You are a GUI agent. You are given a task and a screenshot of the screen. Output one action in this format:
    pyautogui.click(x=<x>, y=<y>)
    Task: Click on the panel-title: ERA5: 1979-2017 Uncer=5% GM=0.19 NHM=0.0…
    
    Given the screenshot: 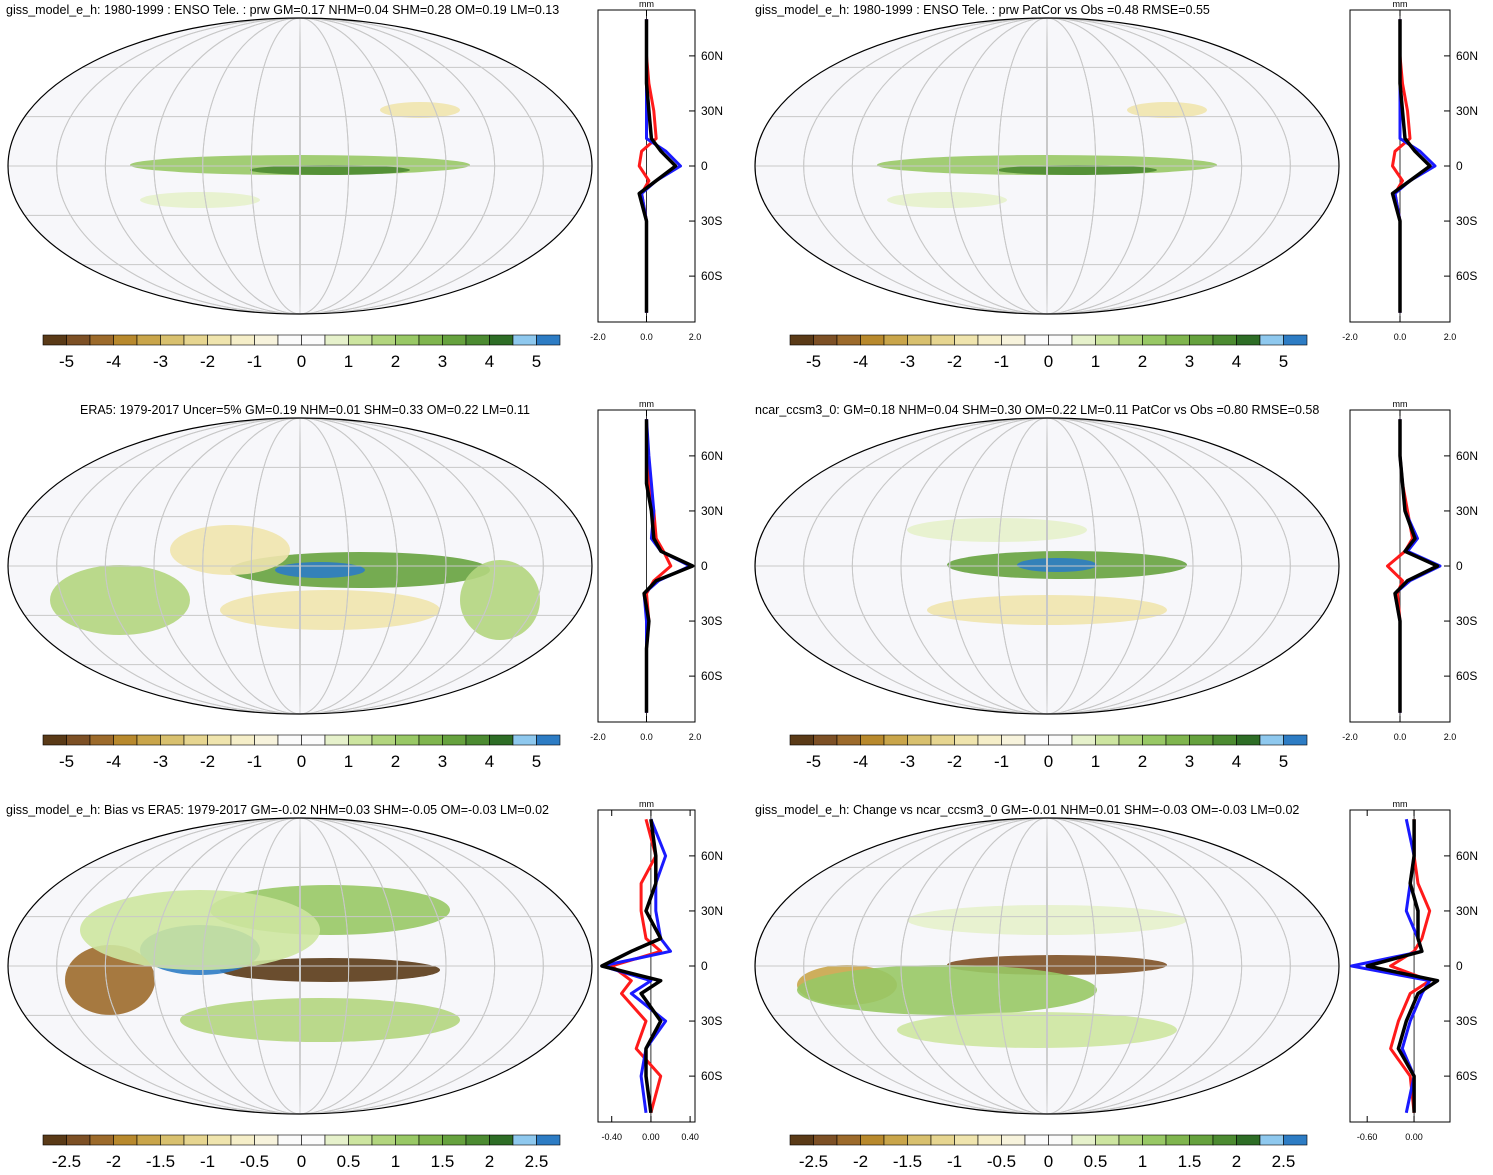 What is the action you would take?
    pyautogui.click(x=305, y=410)
    